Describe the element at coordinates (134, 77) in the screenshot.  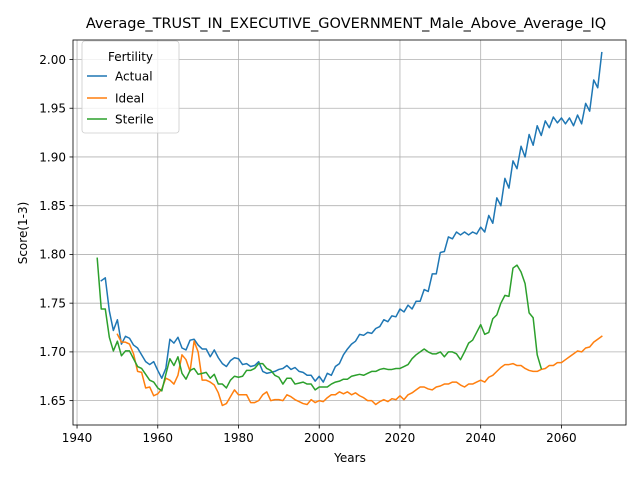
I see `legend-label-actual: Actual` at that location.